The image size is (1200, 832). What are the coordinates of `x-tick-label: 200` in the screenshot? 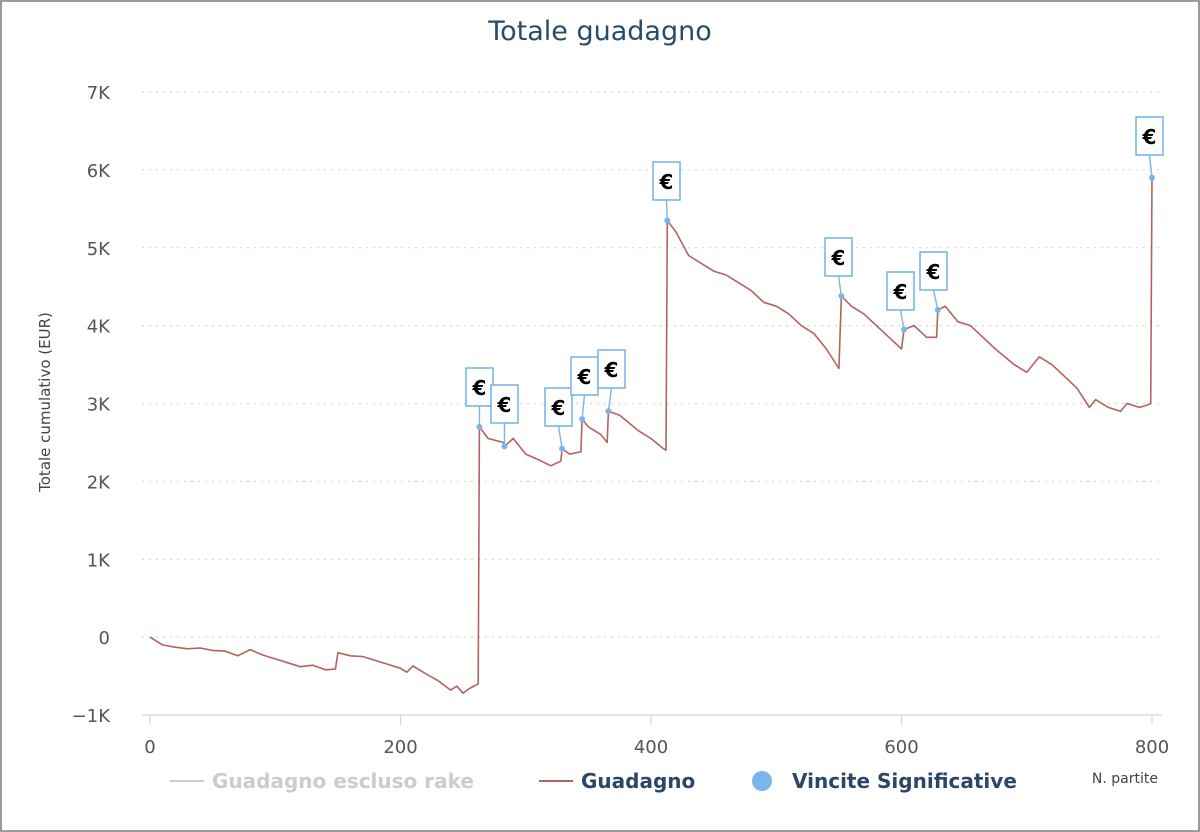 It's located at (400, 747).